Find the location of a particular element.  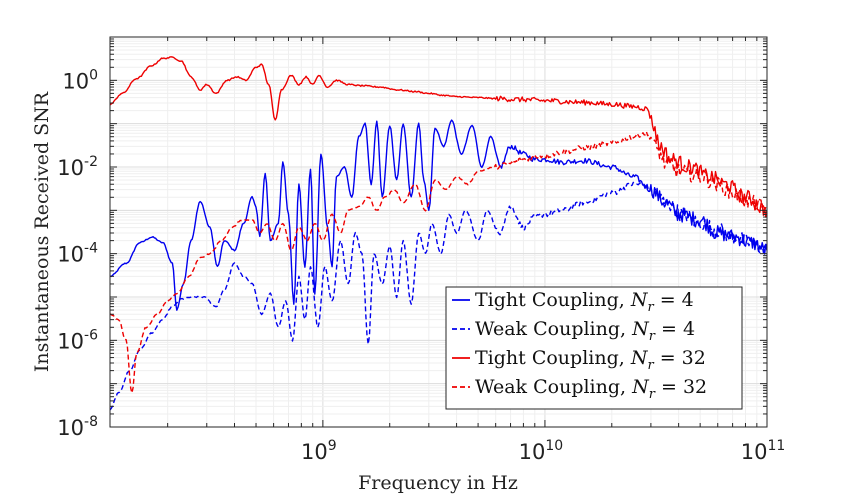

x-tick-label: 1010 is located at coordinates (541, 451).